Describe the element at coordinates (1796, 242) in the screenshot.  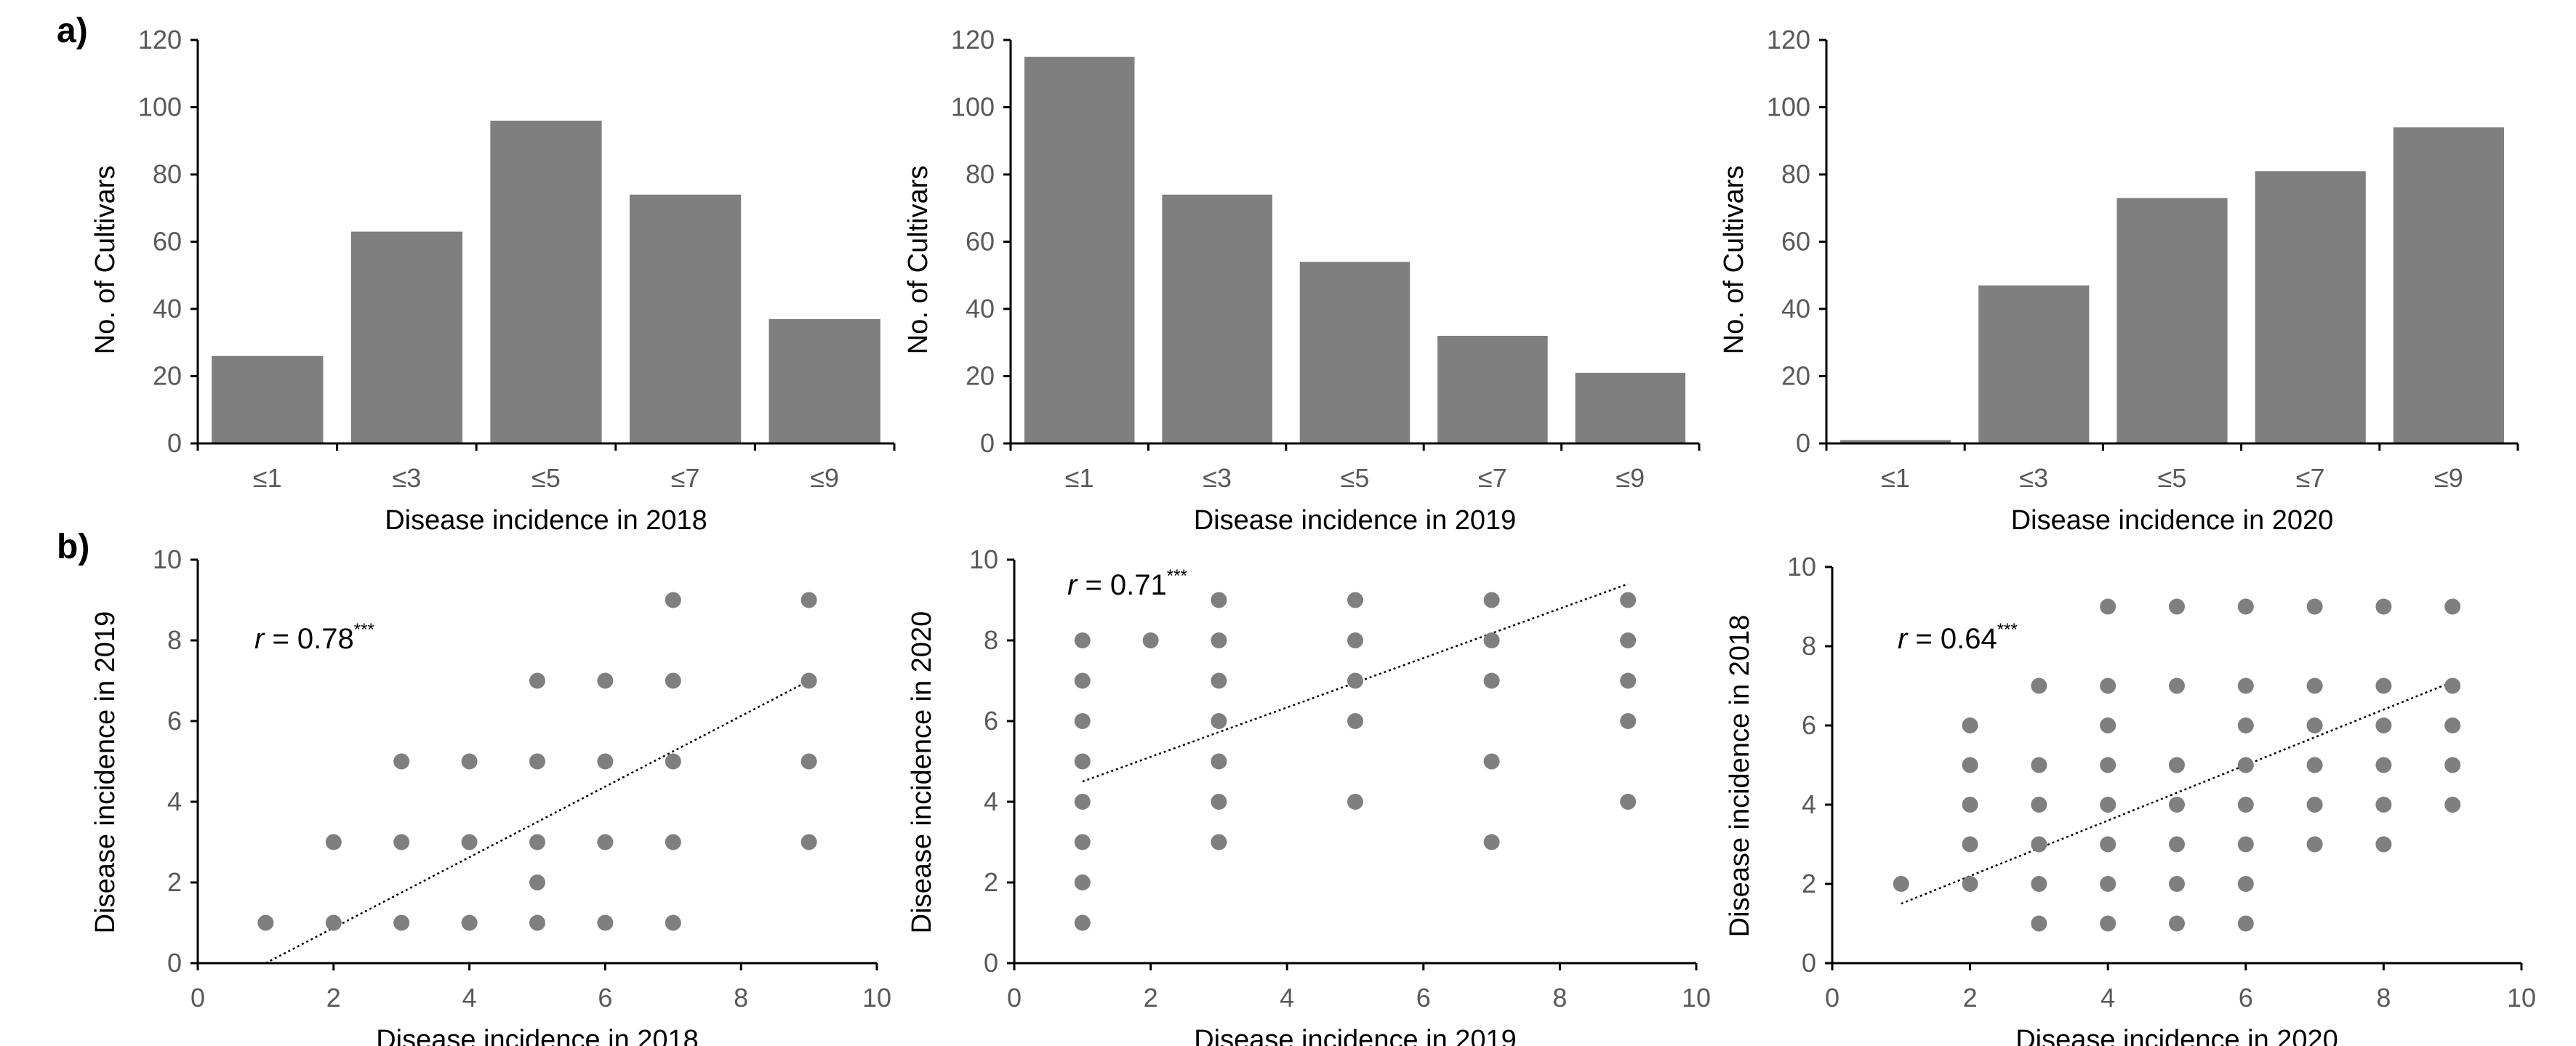
I see `y-tick-label: 60` at that location.